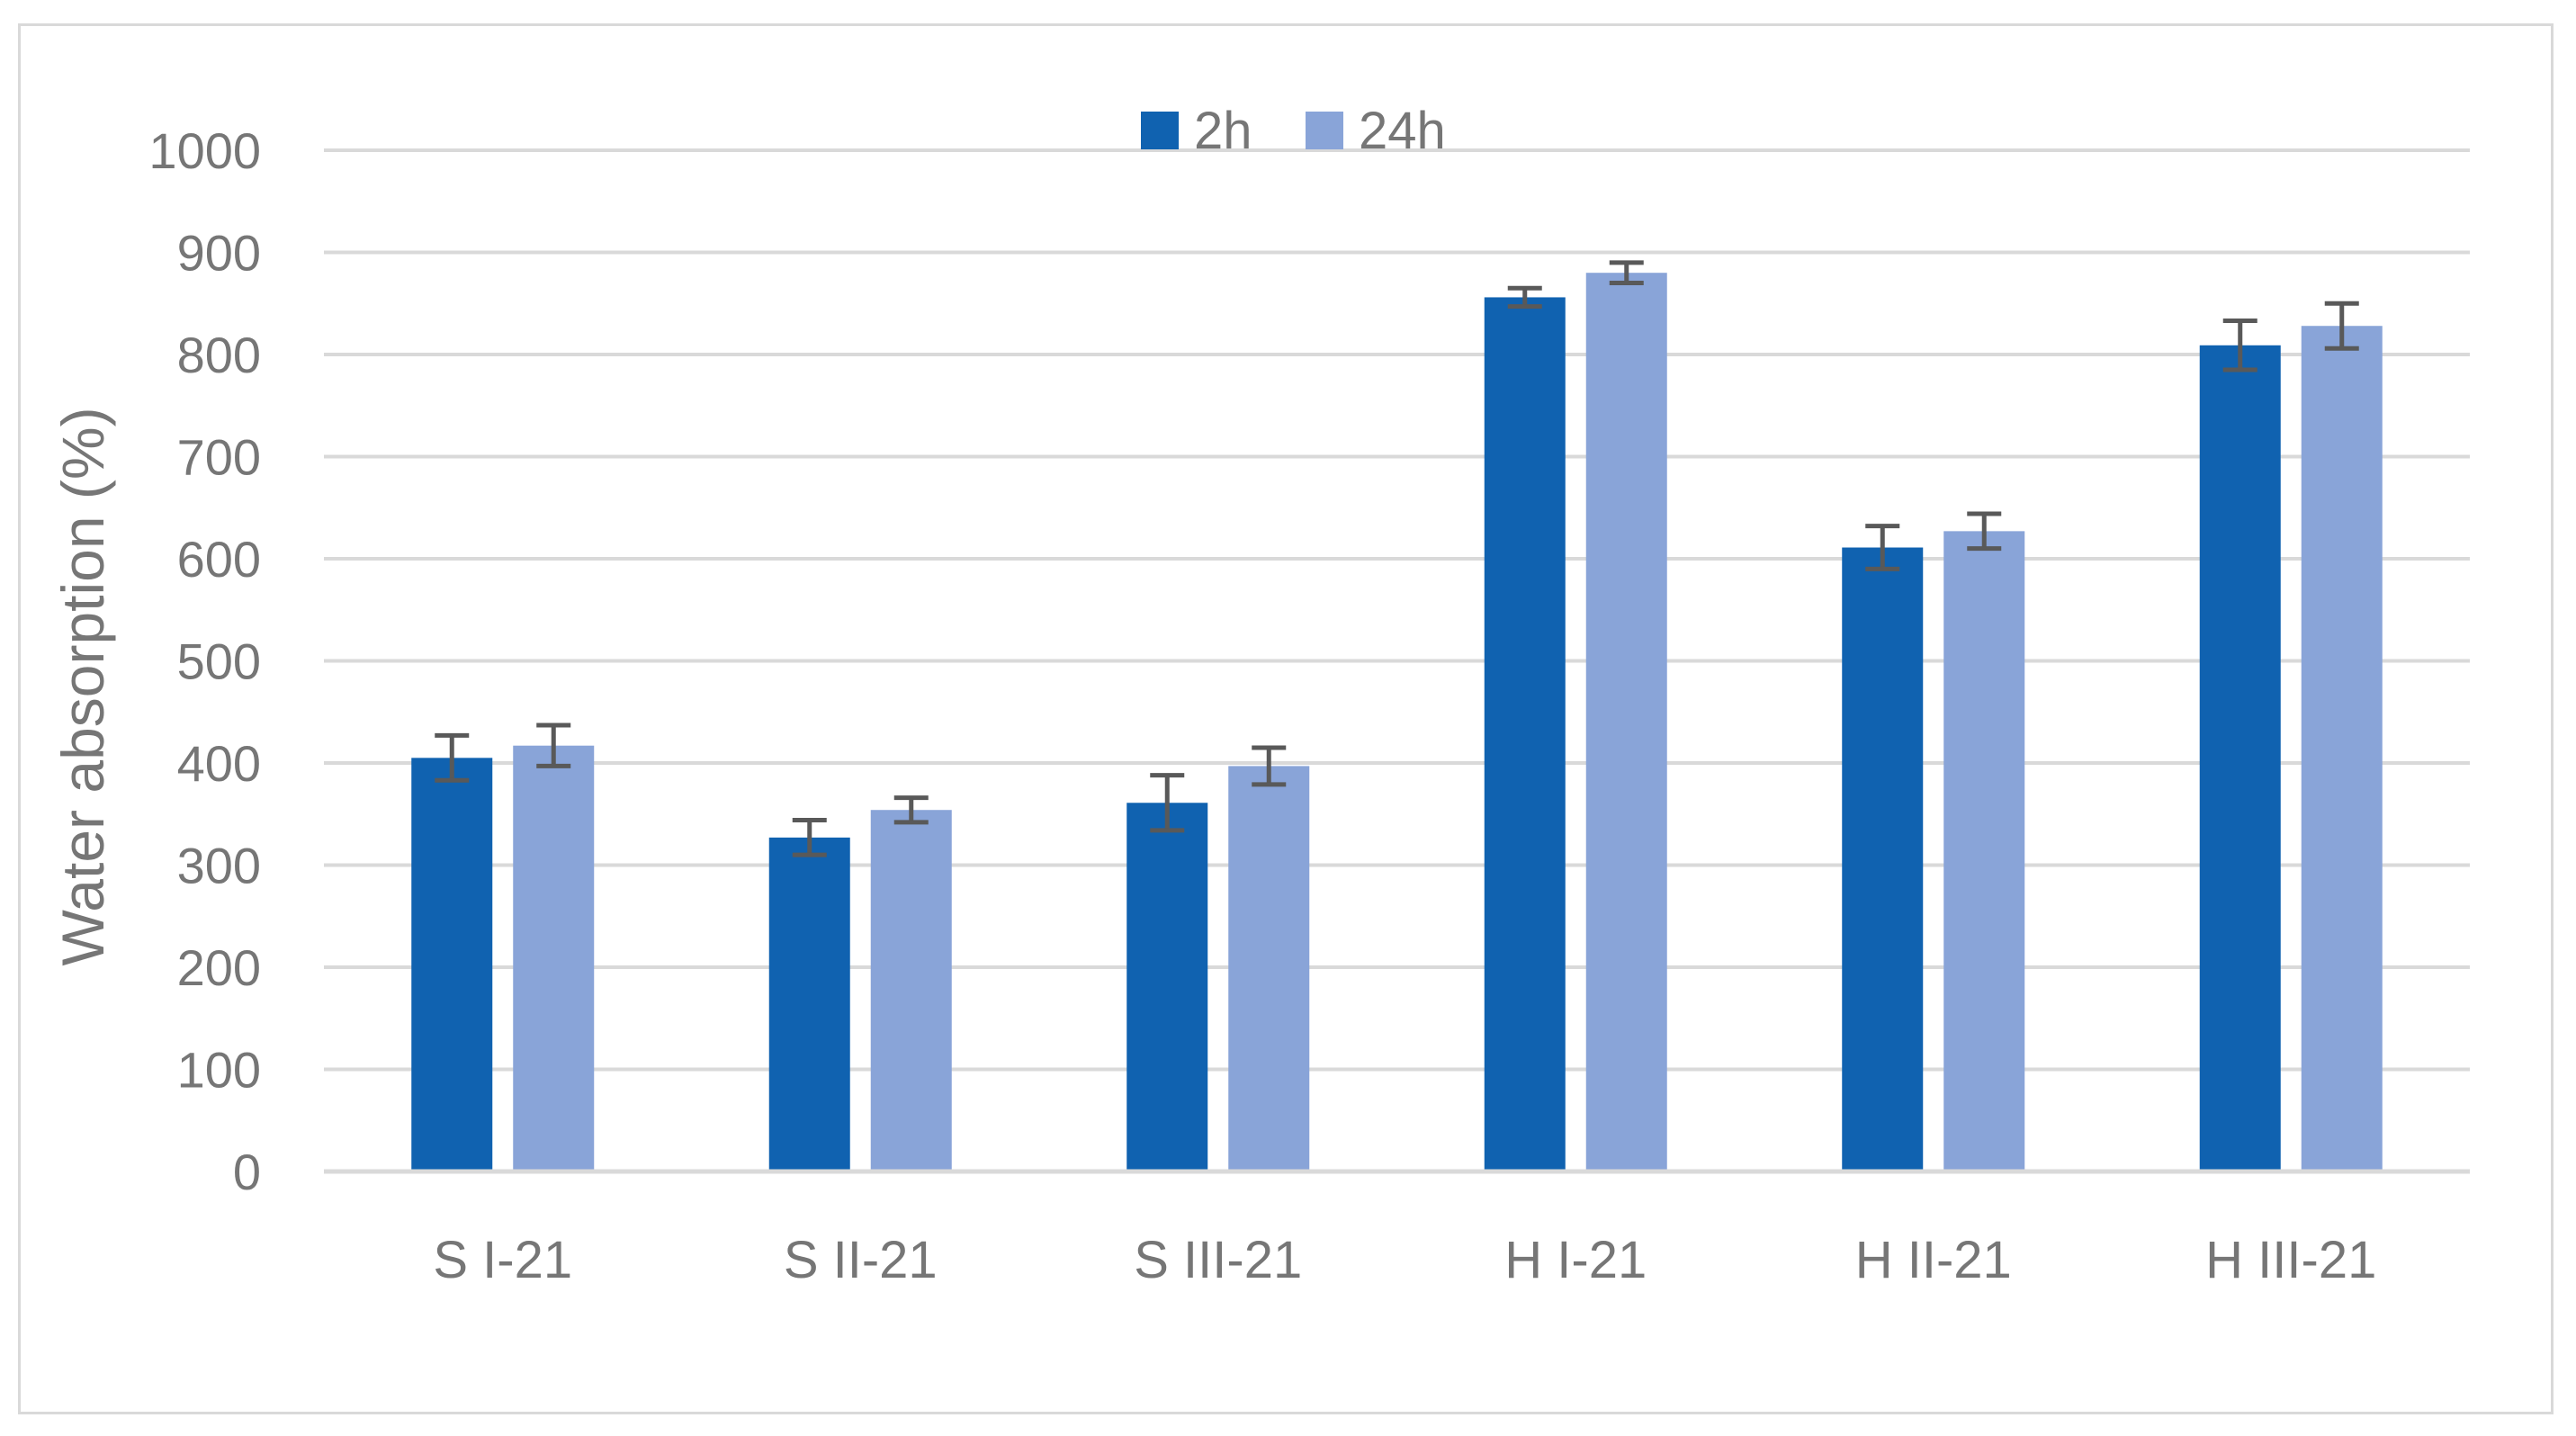 Image resolution: width=2576 pixels, height=1436 pixels. Describe the element at coordinates (1223, 131) in the screenshot. I see `legend-label: 2h` at that location.